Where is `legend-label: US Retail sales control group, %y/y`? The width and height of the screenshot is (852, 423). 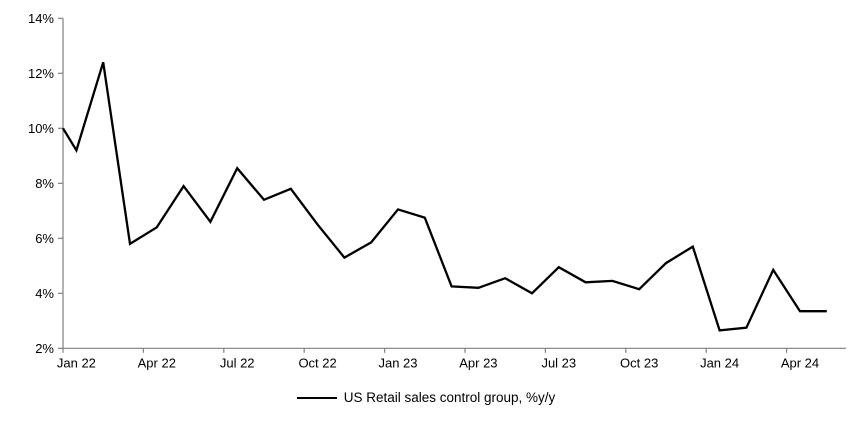
legend-label: US Retail sales control group, %y/y is located at coordinates (449, 397).